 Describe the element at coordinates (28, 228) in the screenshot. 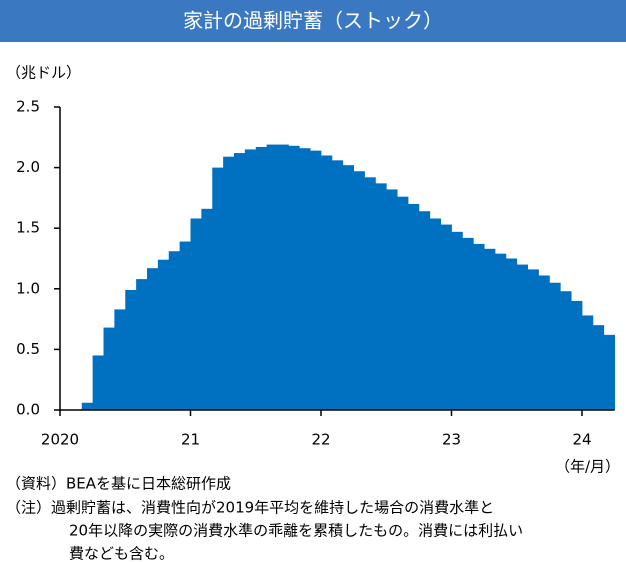

I see `y-tick-label: 1.5` at that location.